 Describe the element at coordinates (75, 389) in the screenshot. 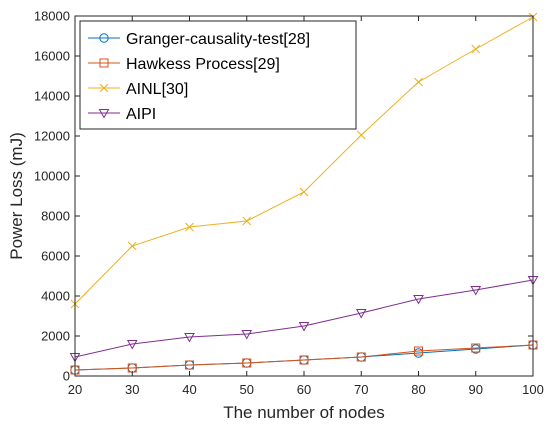

I see `x-tick-label: 20` at that location.